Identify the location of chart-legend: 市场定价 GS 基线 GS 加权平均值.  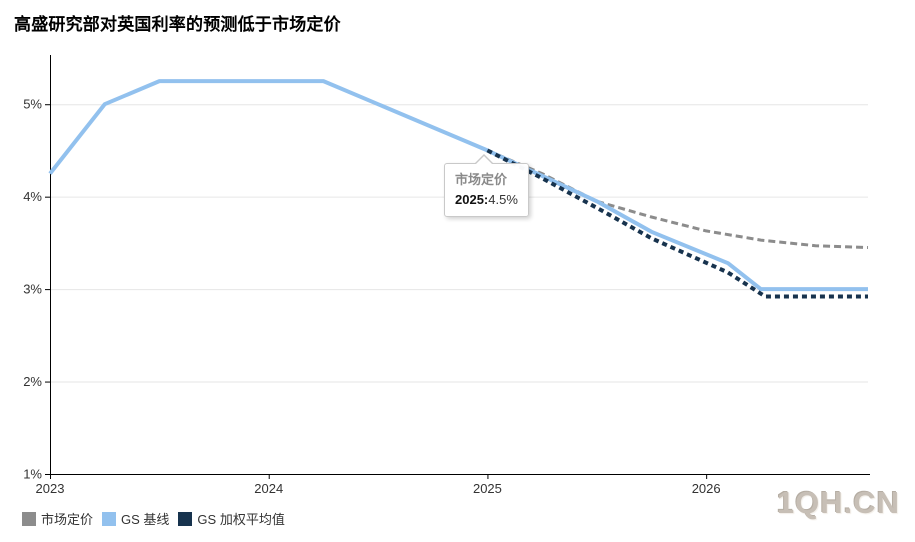
(153, 518).